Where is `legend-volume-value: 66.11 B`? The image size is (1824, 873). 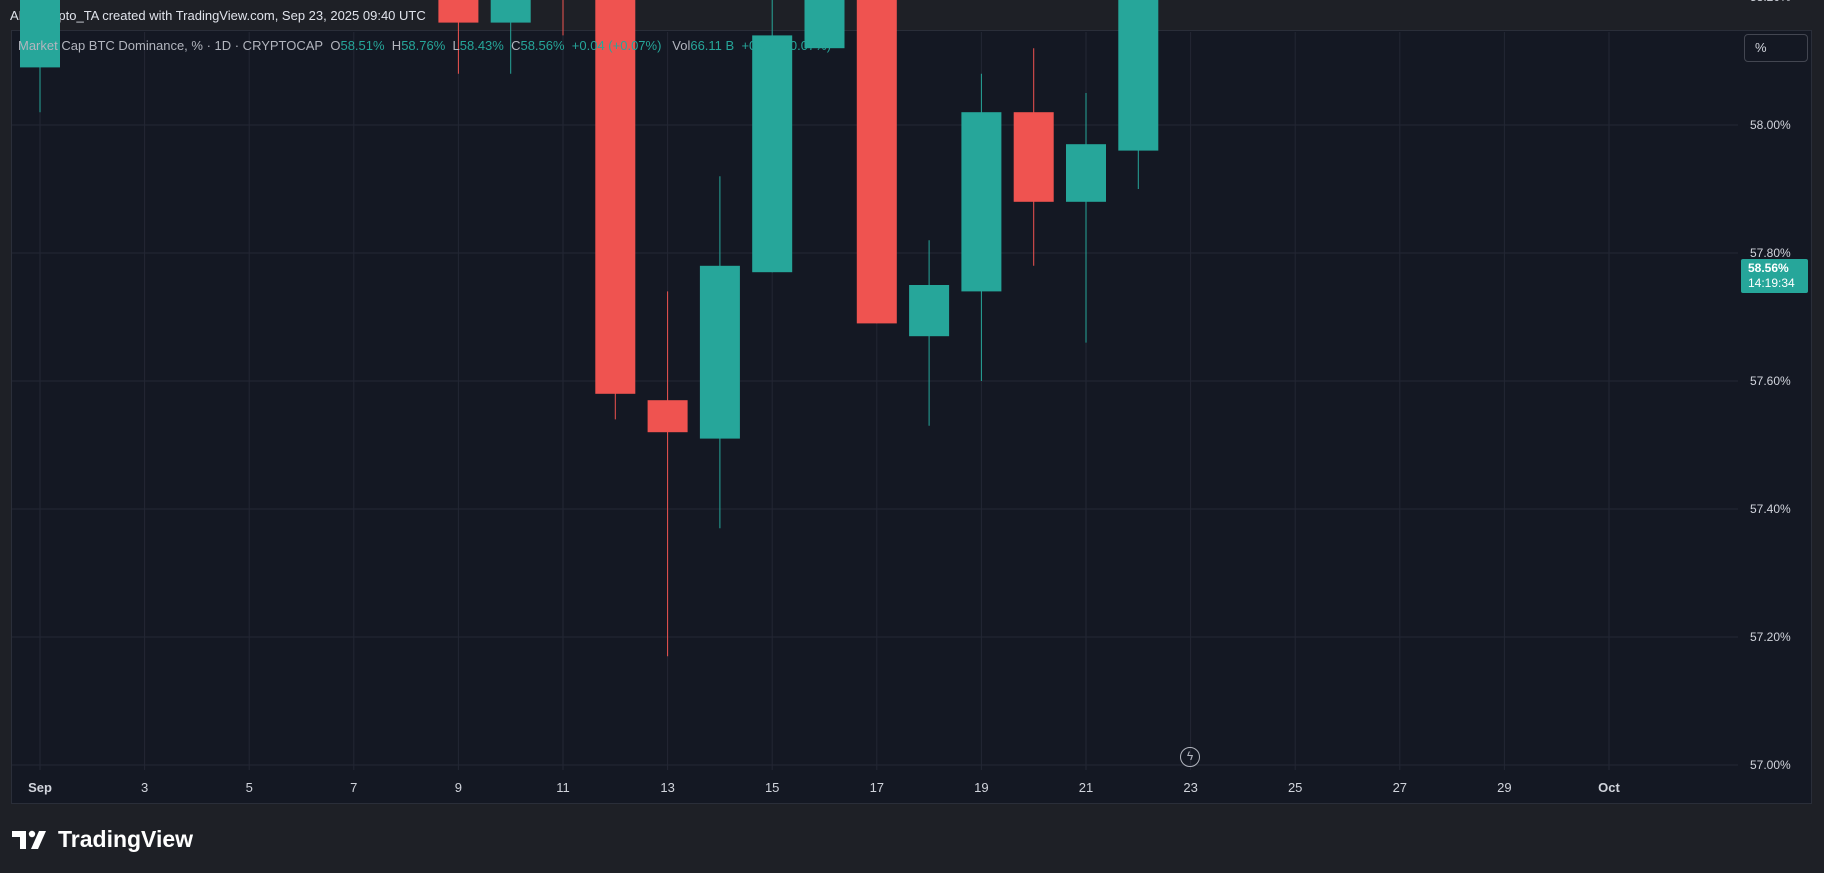
legend-volume-value: 66.11 B is located at coordinates (712, 45).